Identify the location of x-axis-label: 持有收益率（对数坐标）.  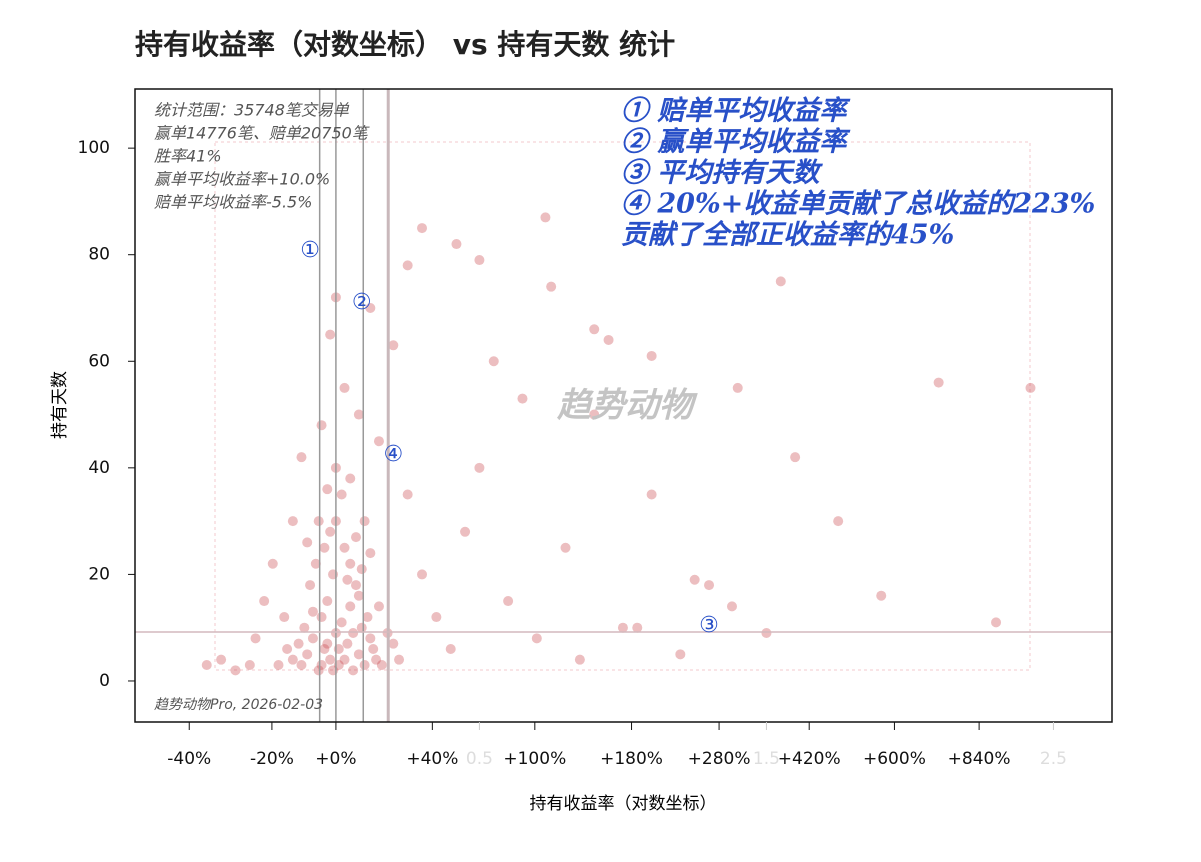
(623, 804).